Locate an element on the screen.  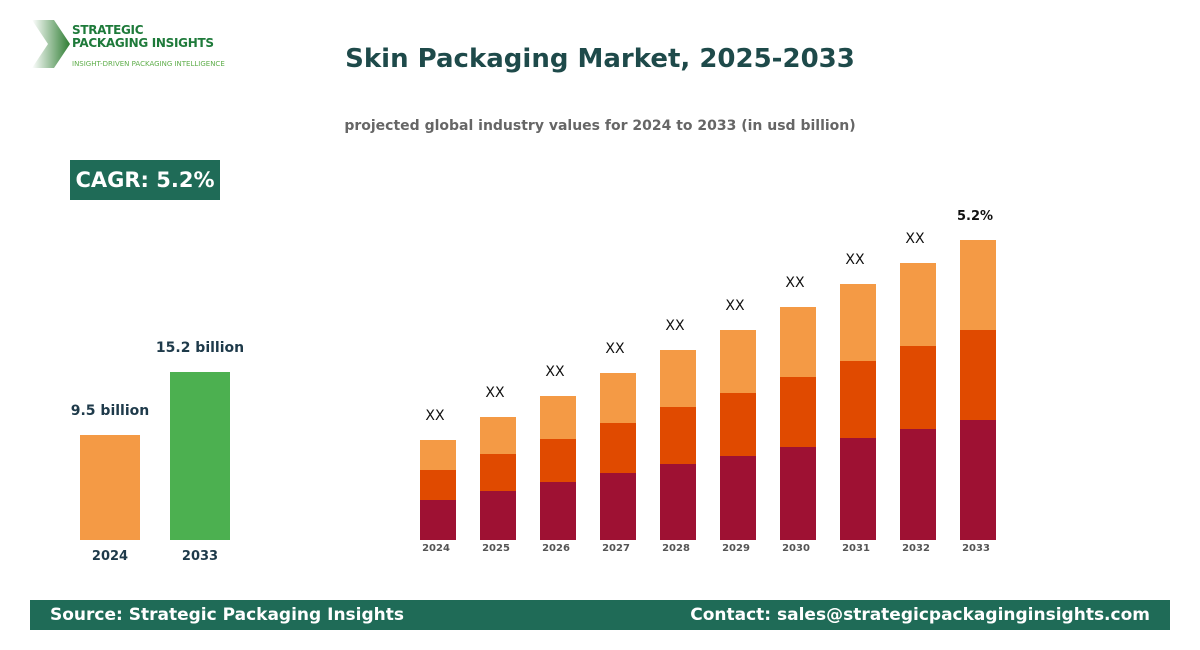
cagr-badge: CAGR: 5.2% is located at coordinates (145, 180).